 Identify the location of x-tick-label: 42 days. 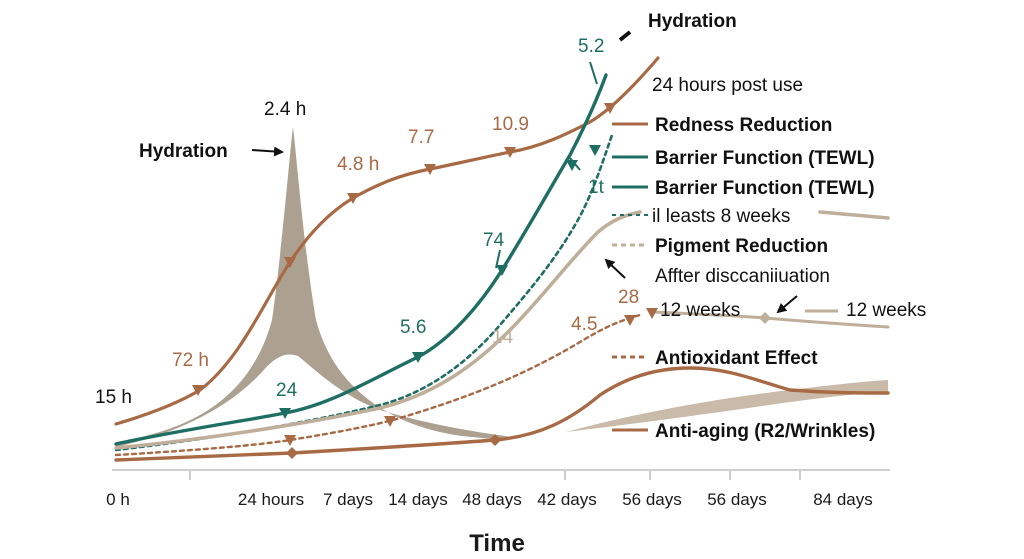
(567, 499).